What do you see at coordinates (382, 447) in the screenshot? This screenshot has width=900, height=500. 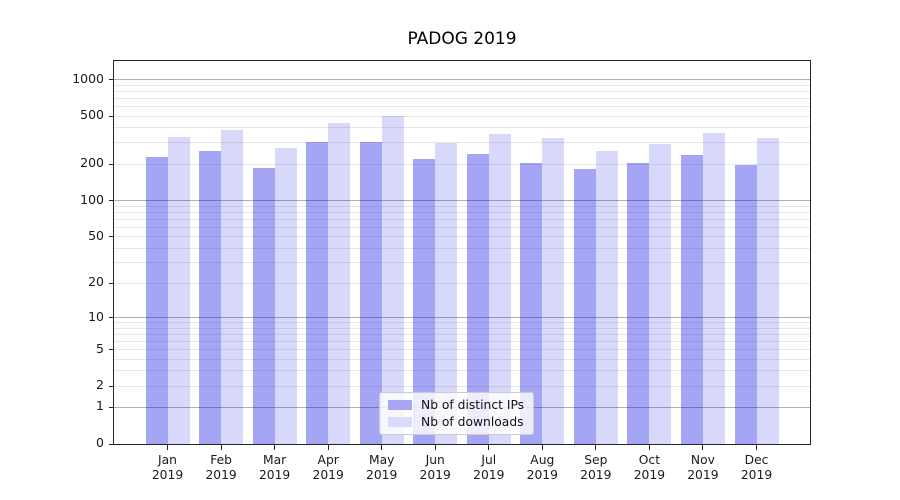 I see `x-tick-may` at bounding box center [382, 447].